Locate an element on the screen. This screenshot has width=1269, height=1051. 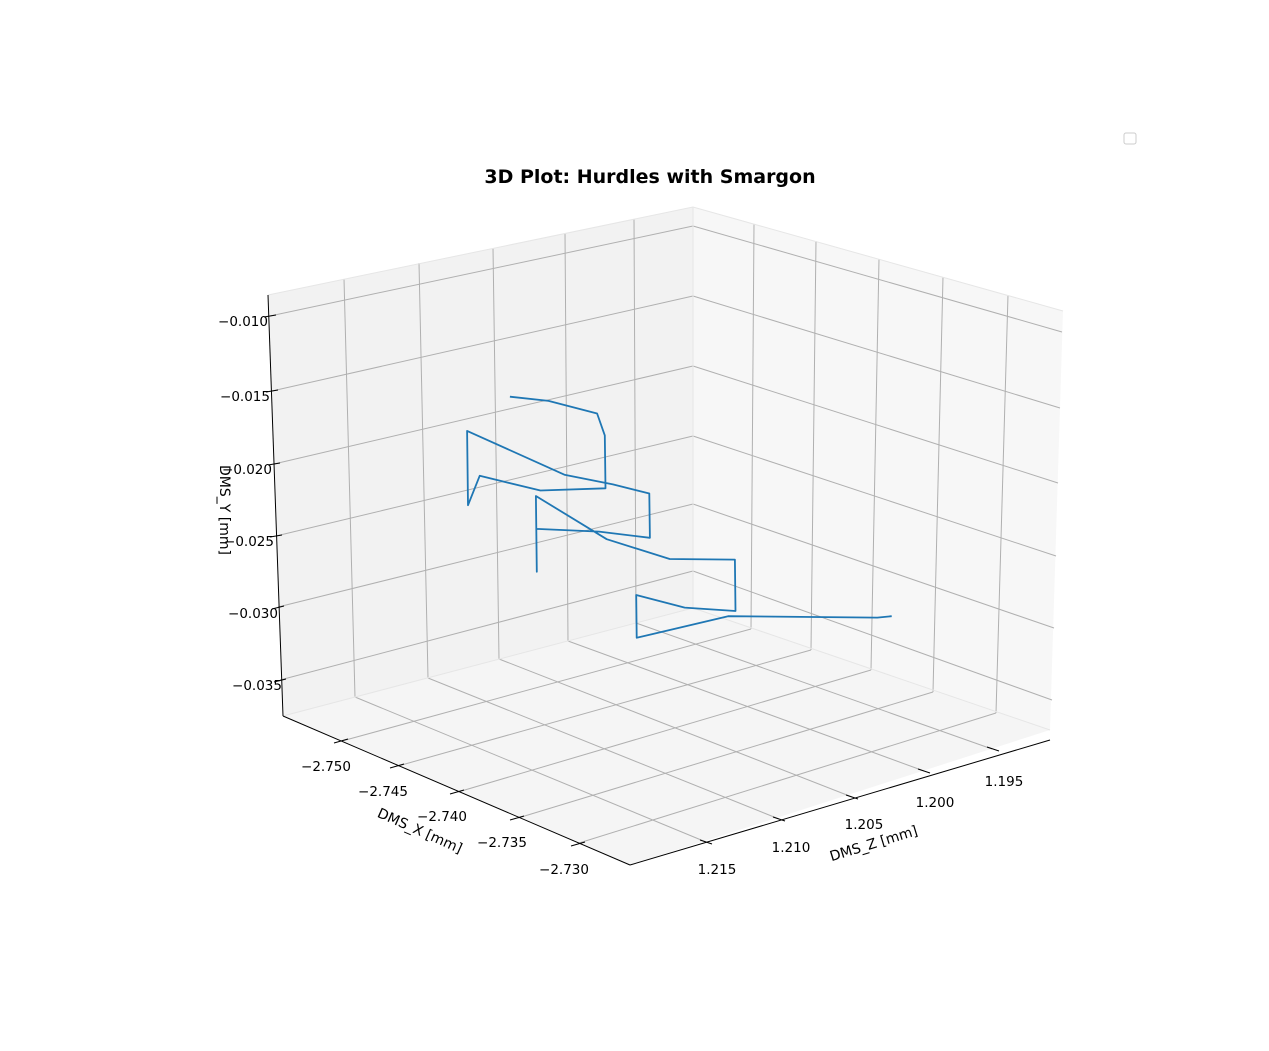
z-tick-labels: 1.195 1.200 1.205 1.210 1.215 is located at coordinates (861, 826).